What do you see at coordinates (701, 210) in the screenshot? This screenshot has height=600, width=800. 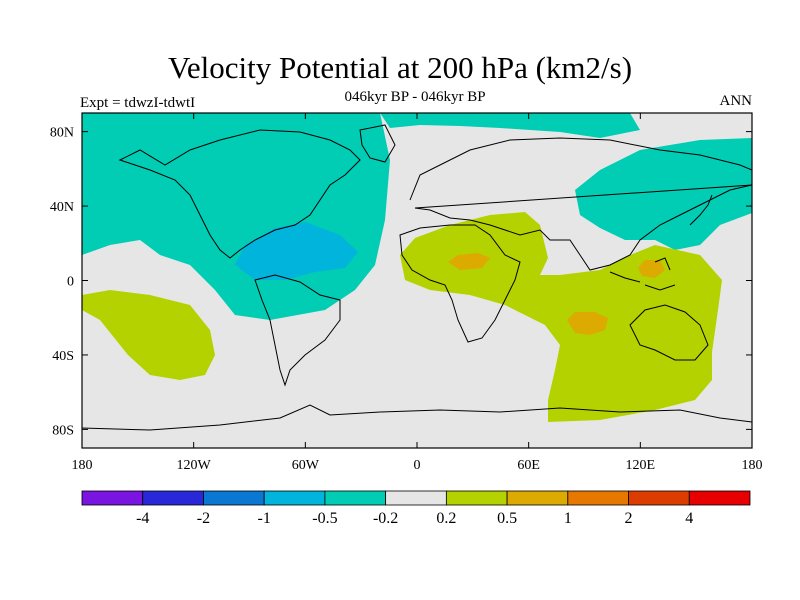 I see `coastline-japan` at bounding box center [701, 210].